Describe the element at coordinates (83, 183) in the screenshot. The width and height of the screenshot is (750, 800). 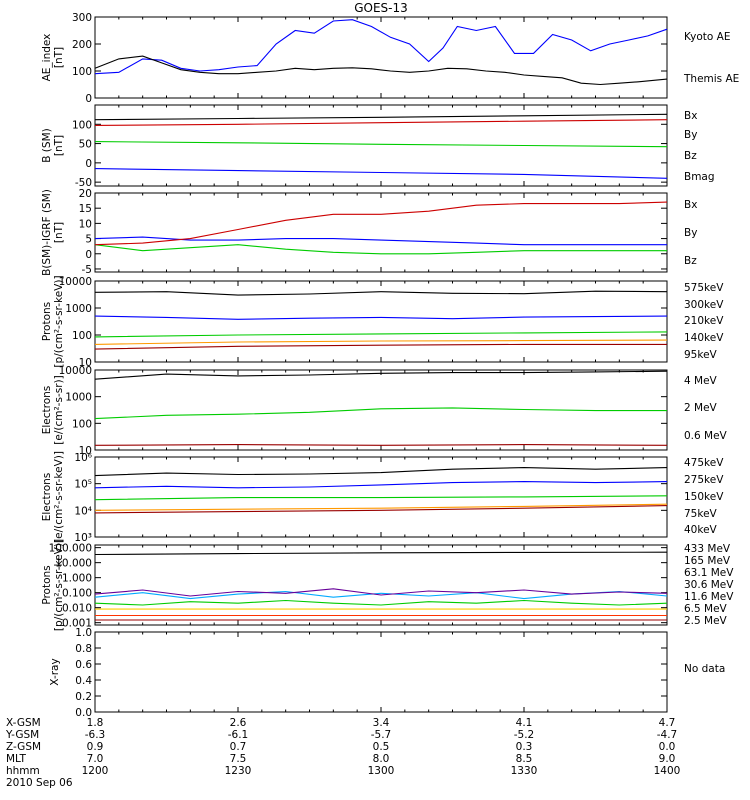
I see `y-tick-label: -50` at that location.